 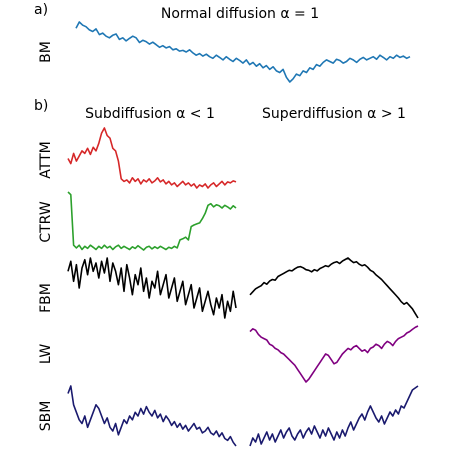 I want to click on row-label-ctrw: CTRW, so click(x=46, y=221).